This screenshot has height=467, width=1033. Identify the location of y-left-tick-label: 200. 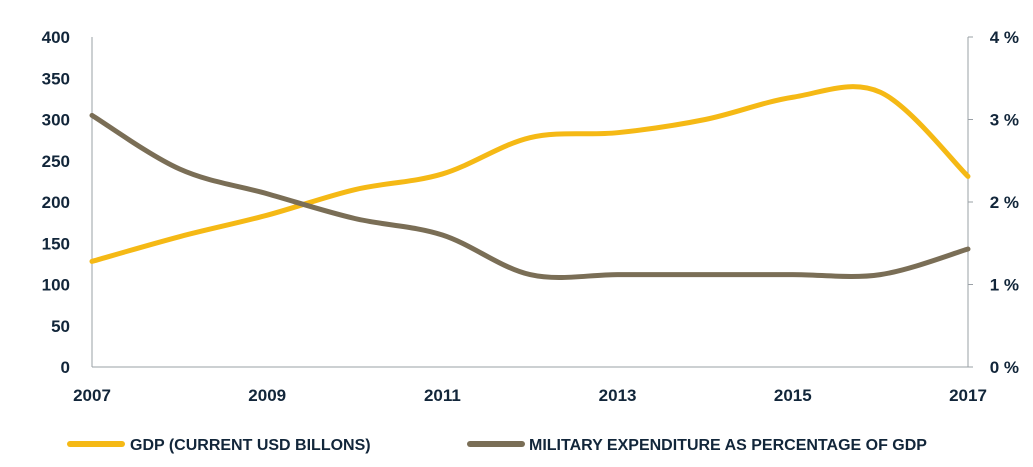
(56, 202).